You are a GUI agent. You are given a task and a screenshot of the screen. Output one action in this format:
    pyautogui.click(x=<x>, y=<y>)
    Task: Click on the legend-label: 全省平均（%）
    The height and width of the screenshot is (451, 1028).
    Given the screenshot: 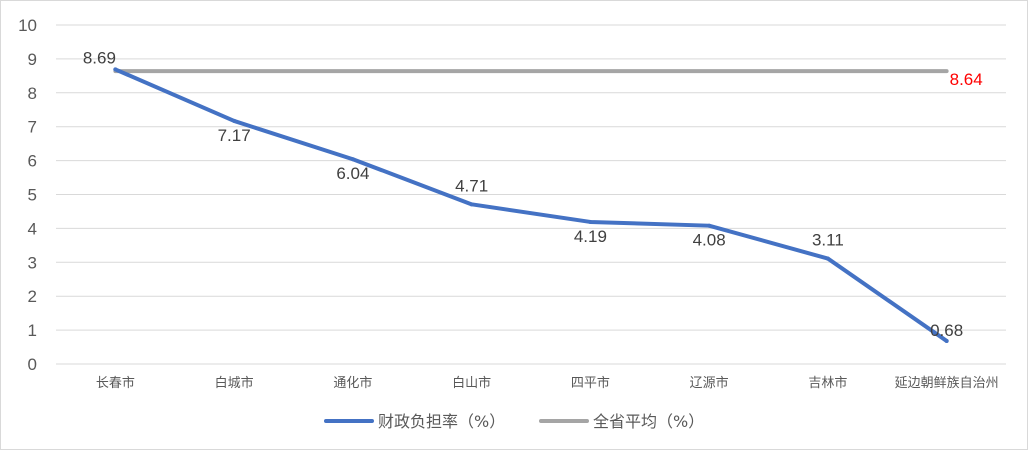 What is the action you would take?
    pyautogui.click(x=648, y=421)
    